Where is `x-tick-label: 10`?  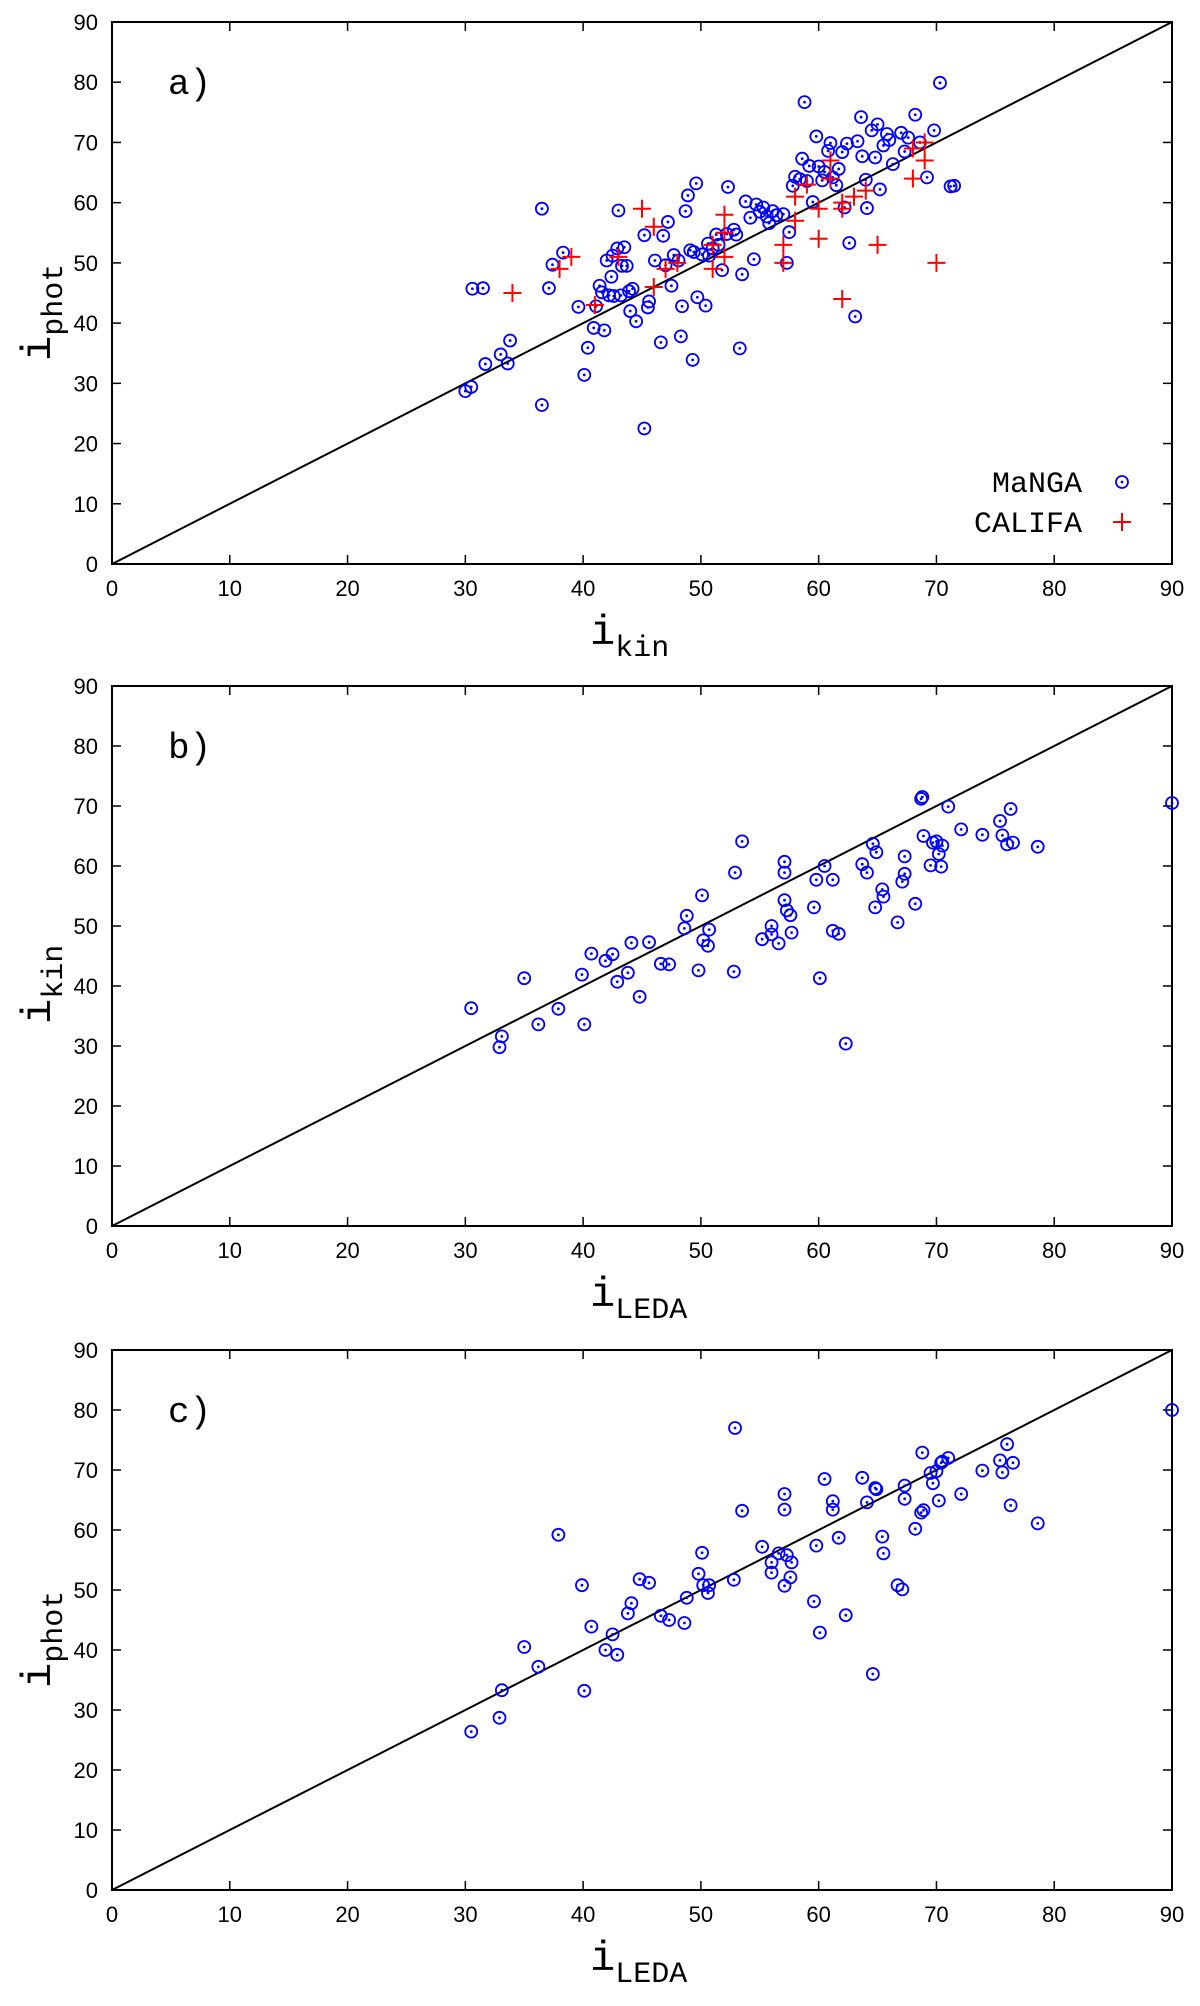 x-tick-label: 10 is located at coordinates (230, 588).